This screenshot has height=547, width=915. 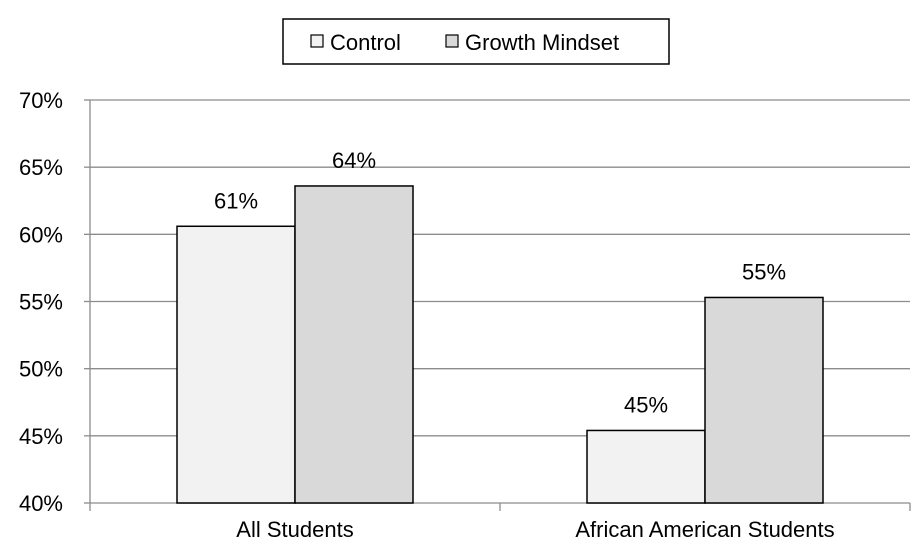 I want to click on data-label: 45%, so click(x=646, y=404).